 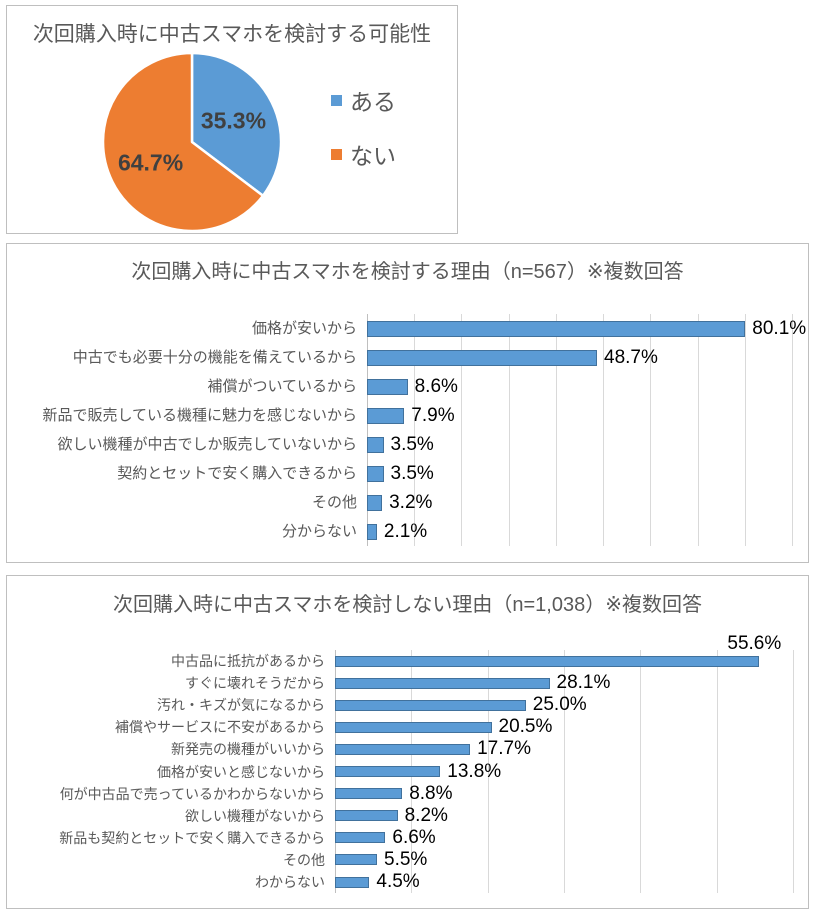 What do you see at coordinates (304, 328) in the screenshot?
I see `category-label: 価格が安いから` at bounding box center [304, 328].